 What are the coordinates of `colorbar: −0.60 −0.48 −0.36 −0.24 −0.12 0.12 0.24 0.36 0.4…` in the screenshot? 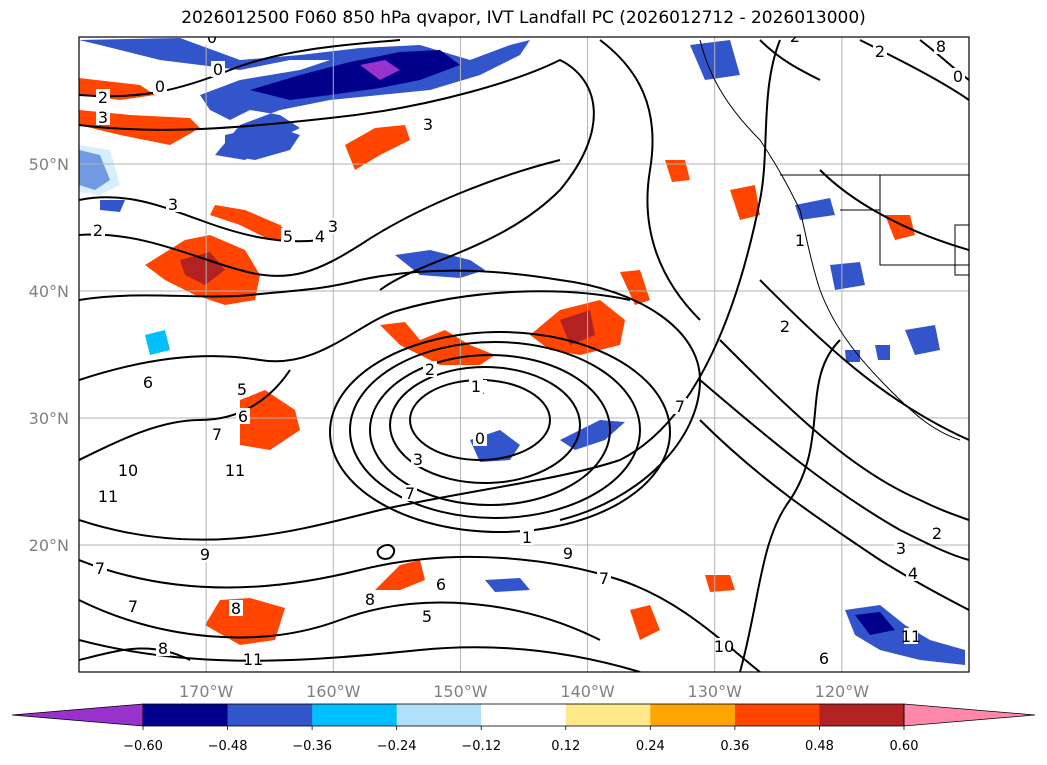 It's located at (523, 728).